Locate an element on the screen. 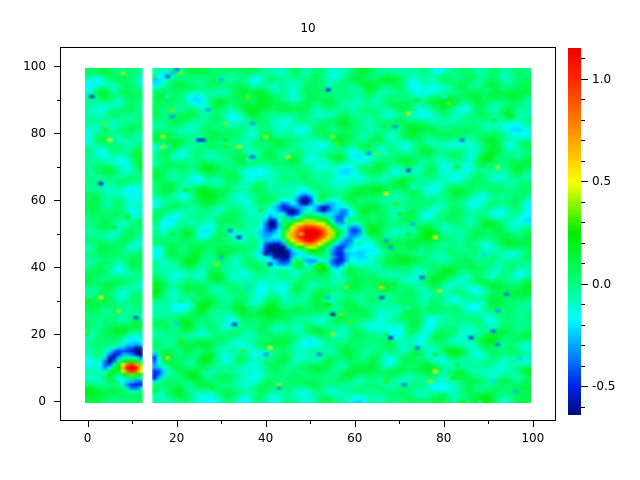 This screenshot has height=480, width=640. colorbar-tick-label: 1.0 is located at coordinates (602, 78).